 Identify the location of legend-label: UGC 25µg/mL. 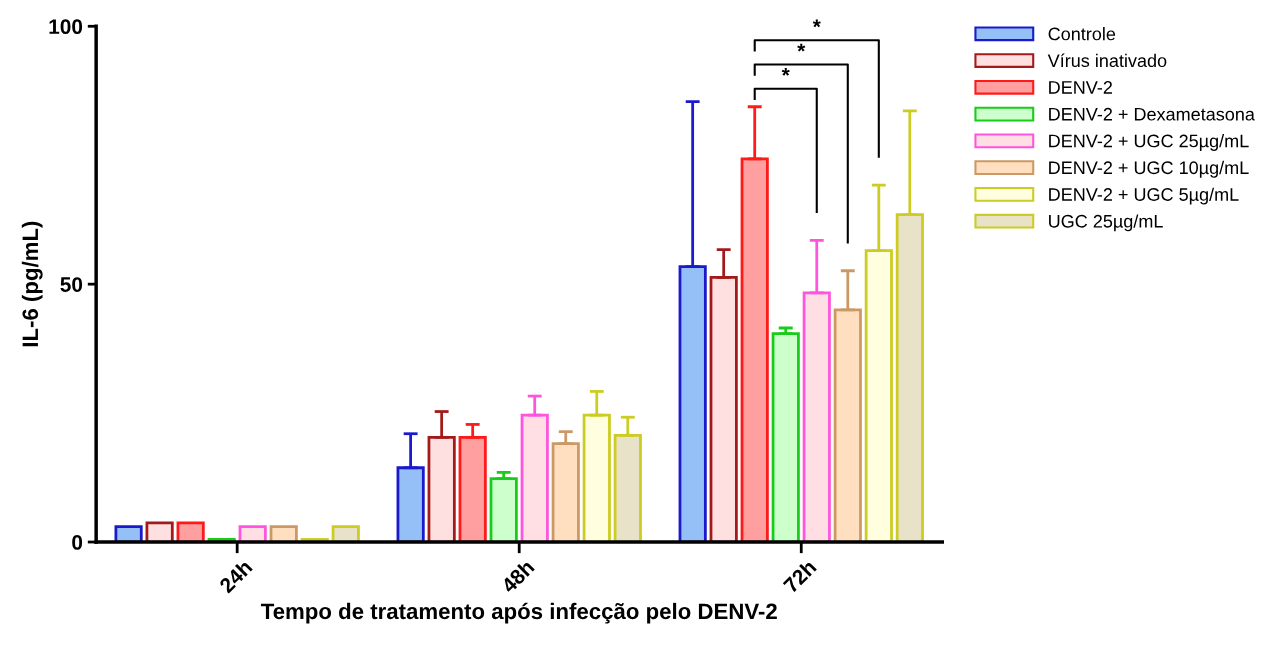
(1106, 223).